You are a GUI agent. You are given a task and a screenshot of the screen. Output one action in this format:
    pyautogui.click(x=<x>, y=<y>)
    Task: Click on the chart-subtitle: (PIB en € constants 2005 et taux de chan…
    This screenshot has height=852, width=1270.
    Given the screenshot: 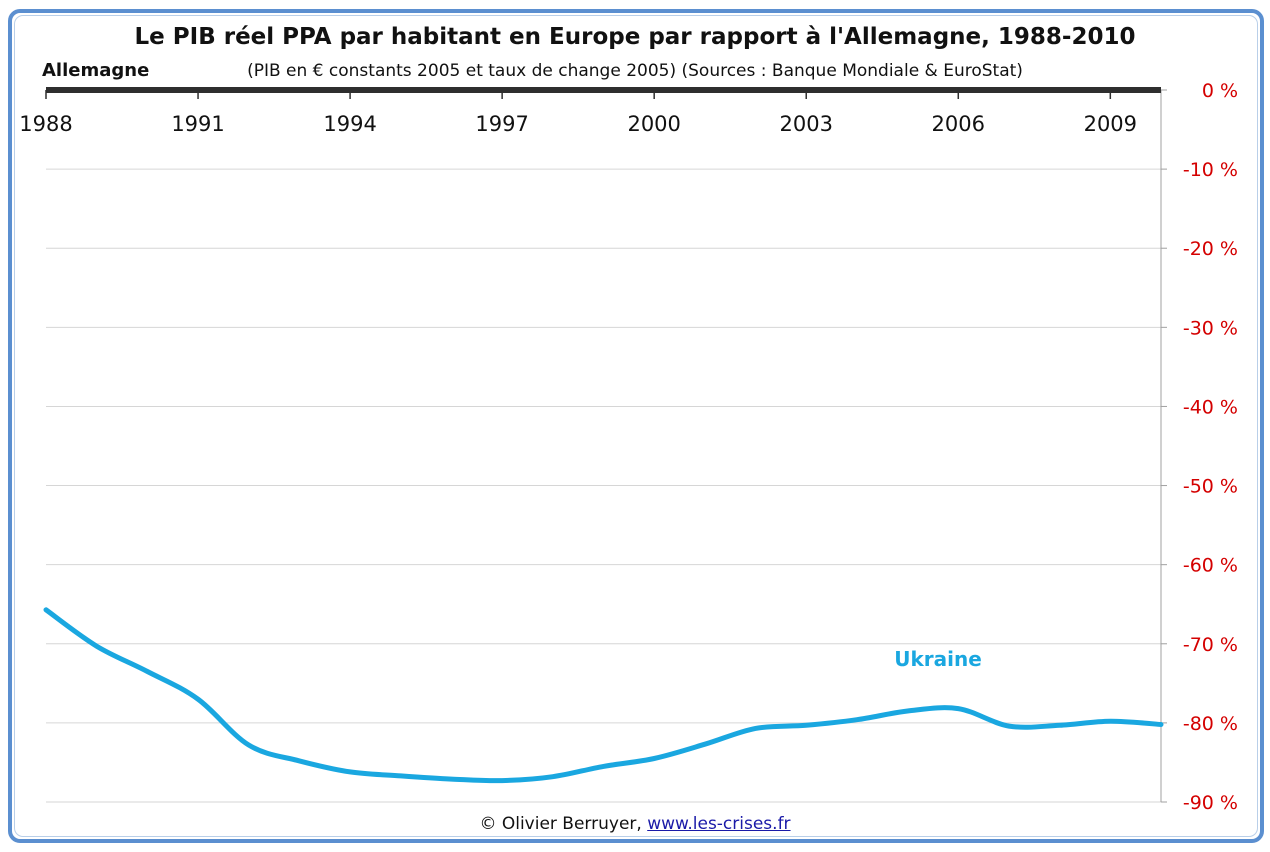 What is the action you would take?
    pyautogui.click(x=635, y=71)
    